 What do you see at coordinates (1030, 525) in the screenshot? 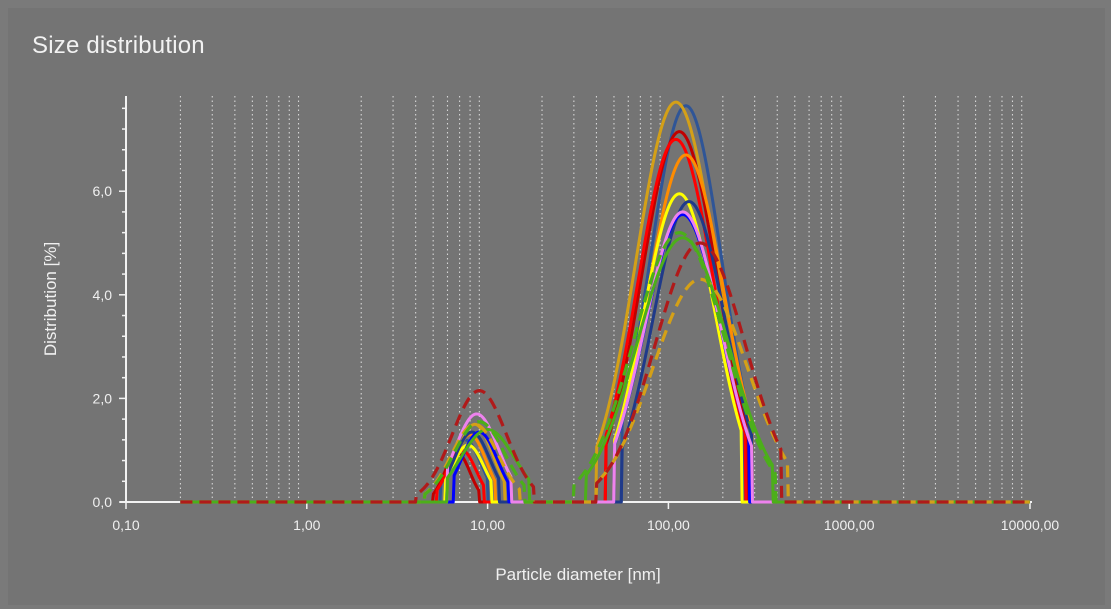
I see `x-tick-label: 10000,00` at bounding box center [1030, 525].